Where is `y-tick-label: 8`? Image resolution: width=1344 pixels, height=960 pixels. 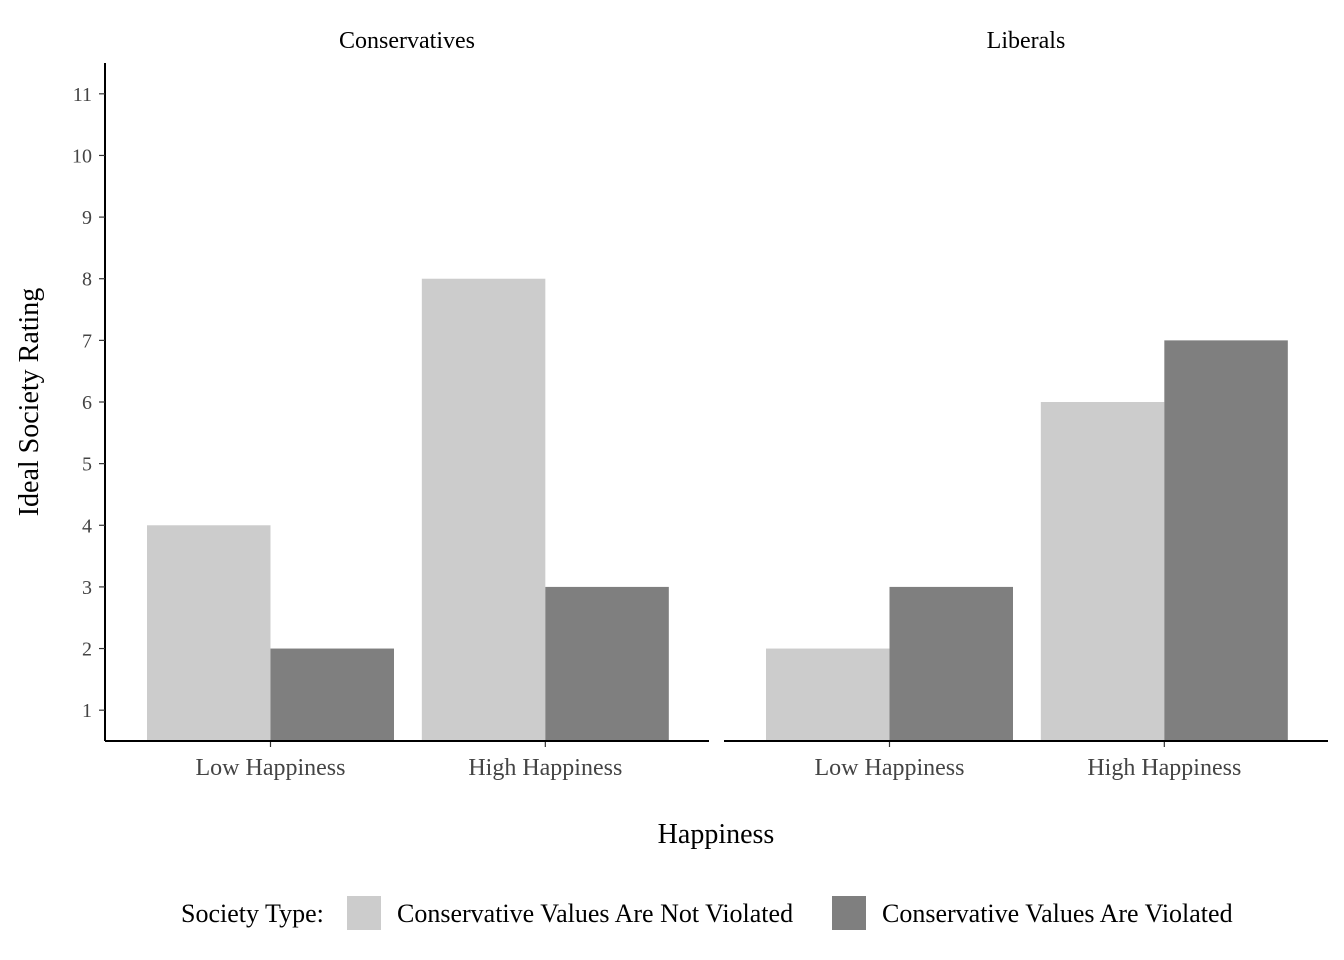 y-tick-label: 8 is located at coordinates (87, 280).